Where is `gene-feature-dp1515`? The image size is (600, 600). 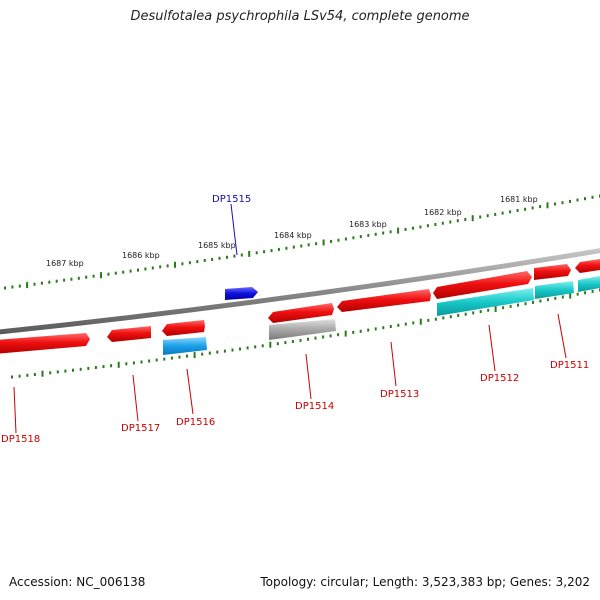
gene-feature-dp1515 is located at coordinates (241, 293).